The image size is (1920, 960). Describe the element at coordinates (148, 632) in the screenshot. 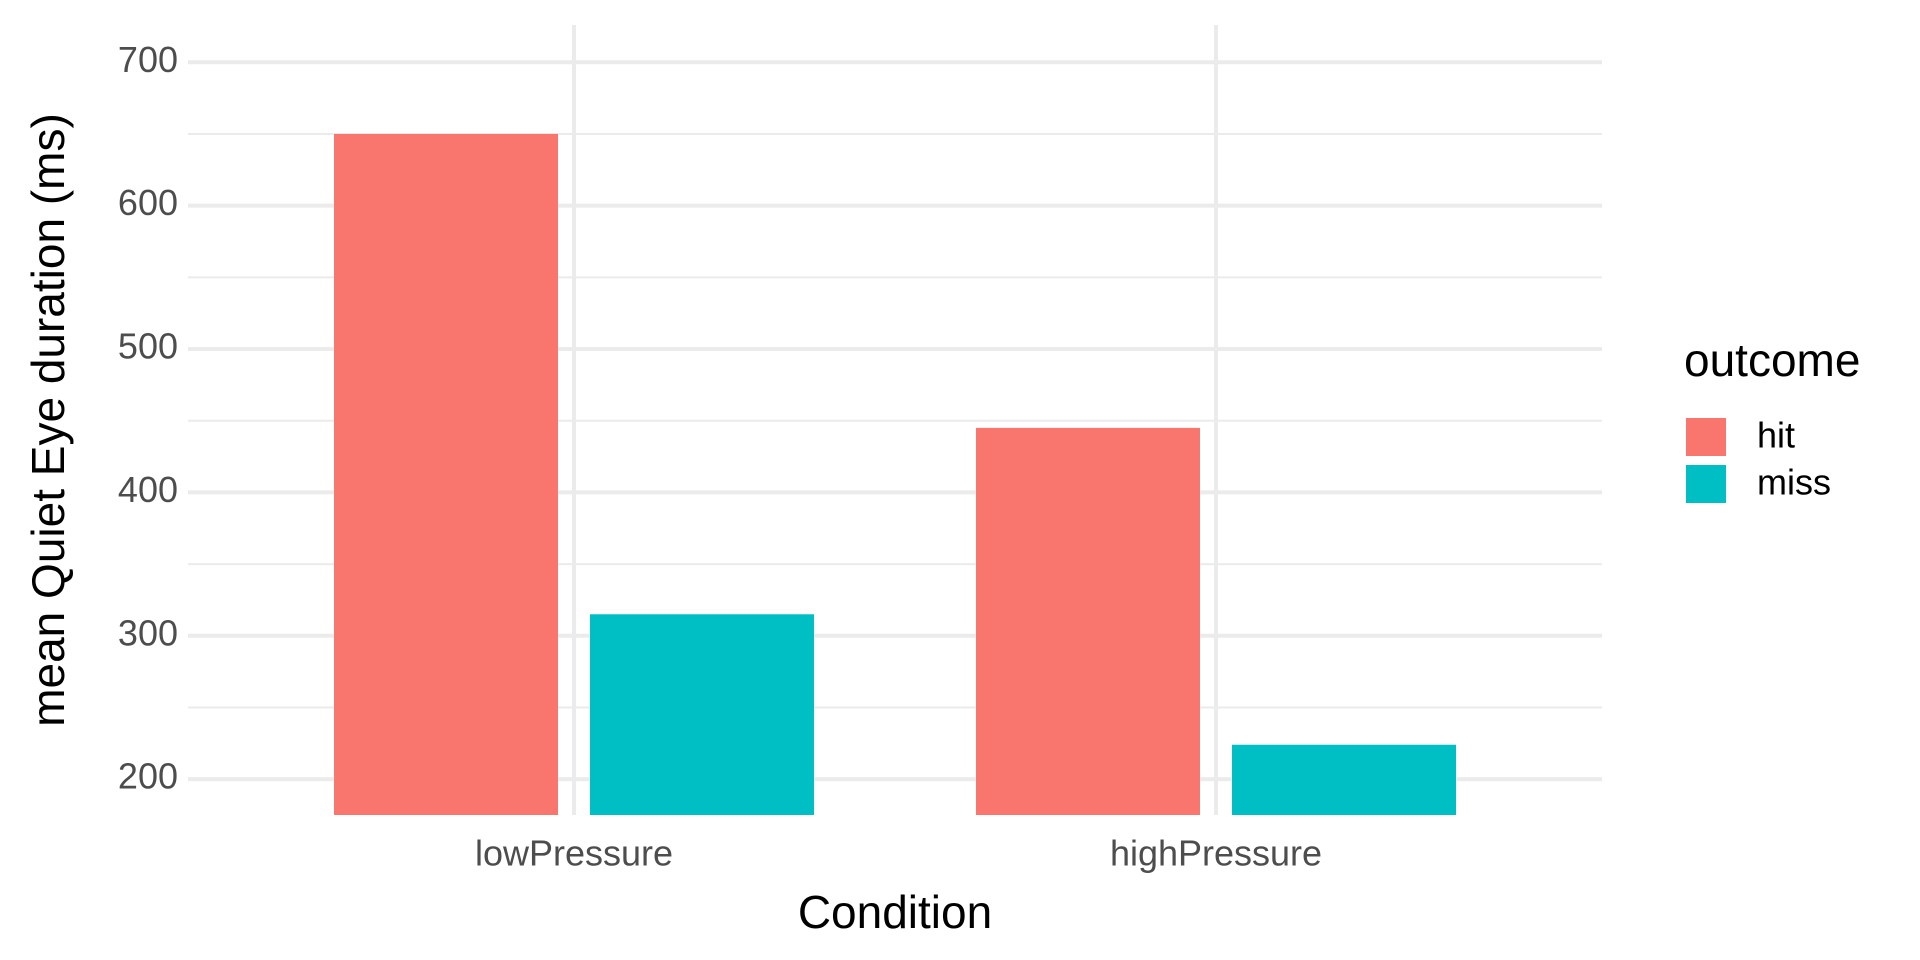

I see `y-tick-label: 300` at that location.